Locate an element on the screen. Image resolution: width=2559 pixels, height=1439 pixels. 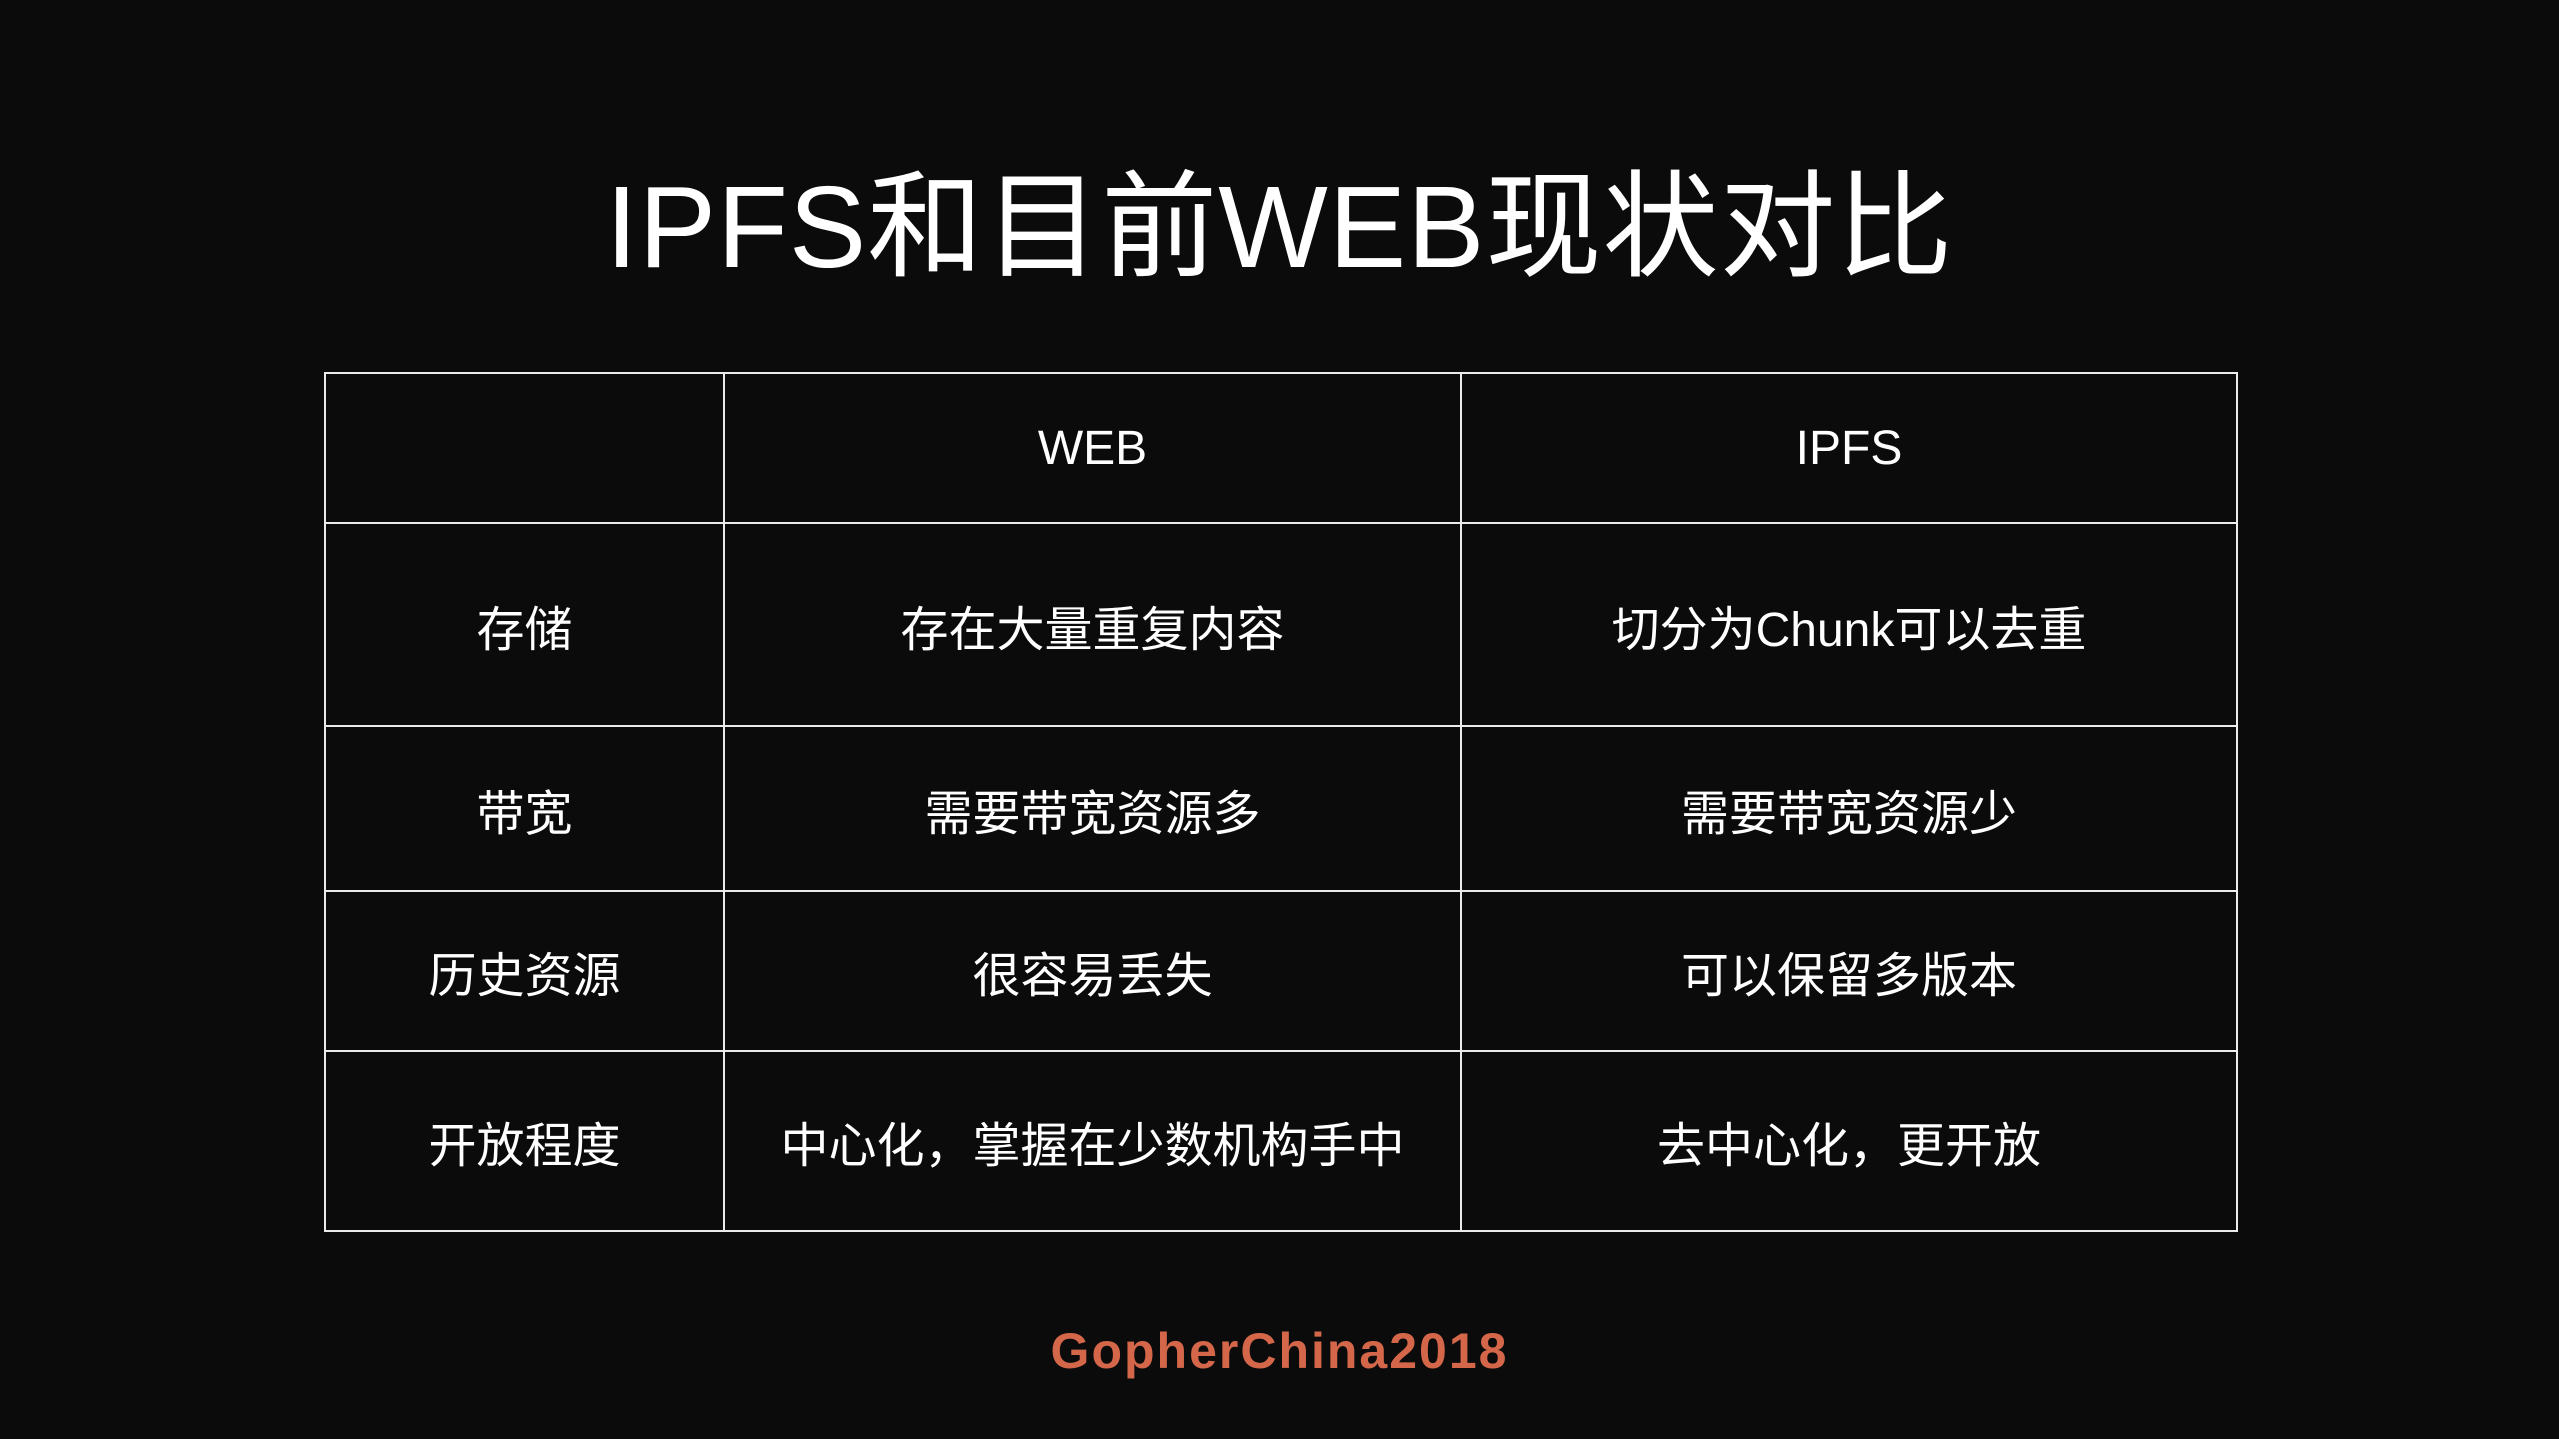
web-cell: 存在大量重复内容 is located at coordinates (1092, 624).